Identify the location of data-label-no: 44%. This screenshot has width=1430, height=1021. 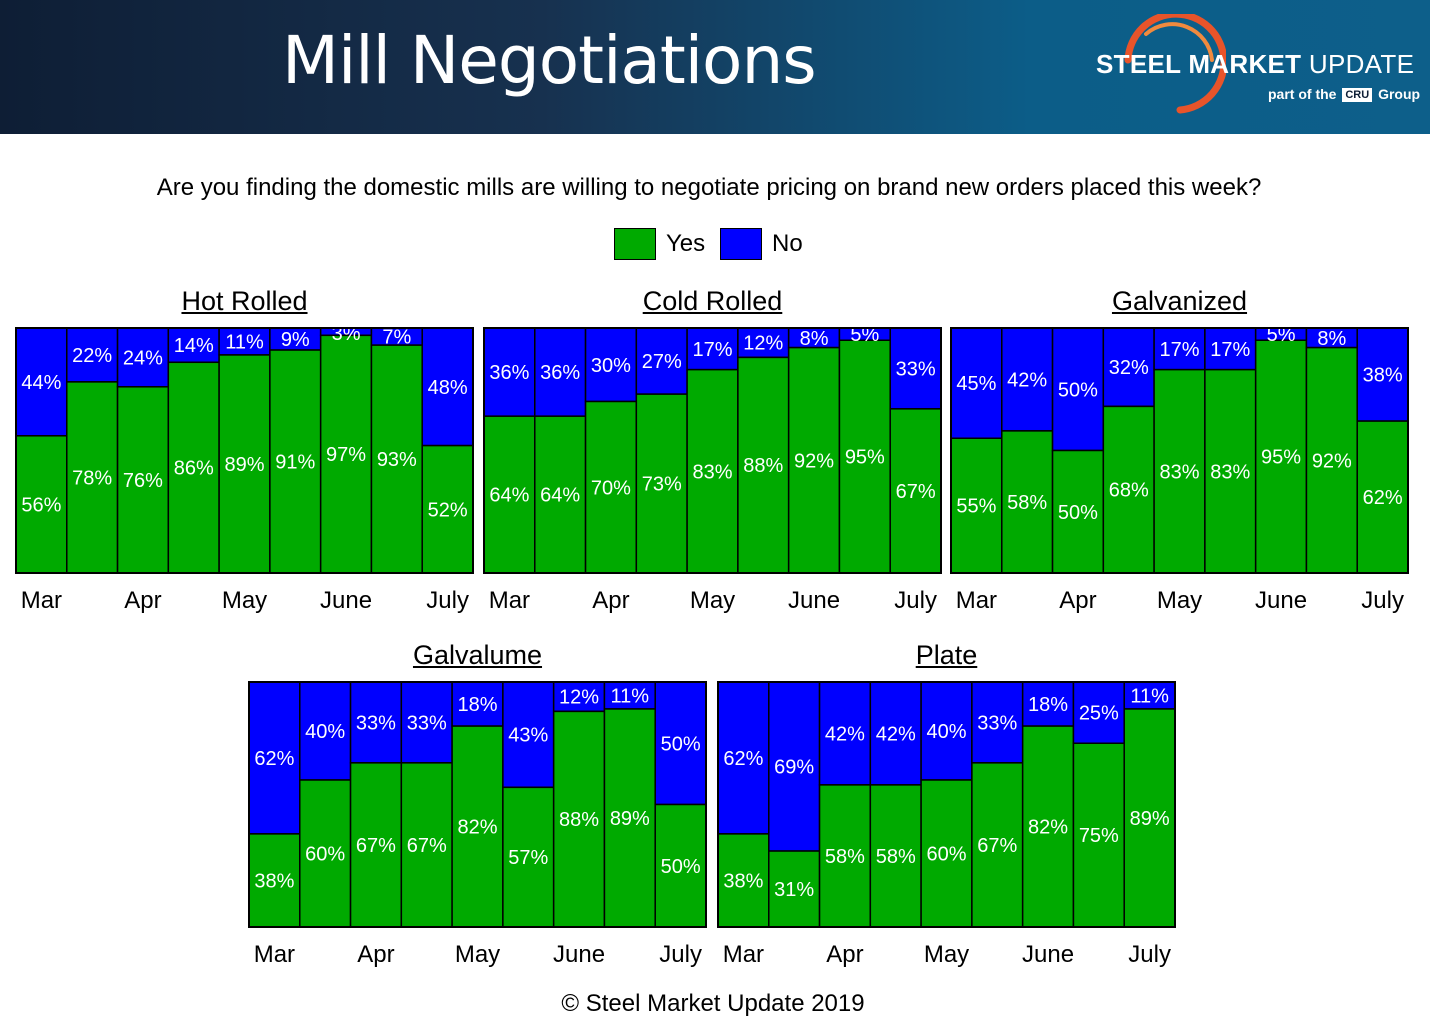
(41, 383).